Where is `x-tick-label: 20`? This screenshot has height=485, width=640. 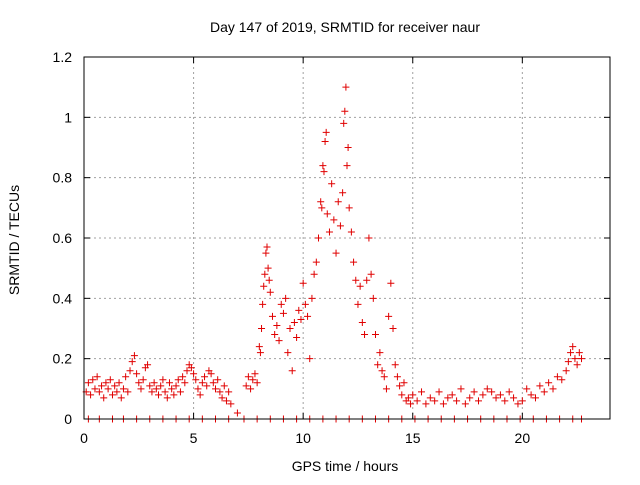
x-tick-label: 20 is located at coordinates (523, 438).